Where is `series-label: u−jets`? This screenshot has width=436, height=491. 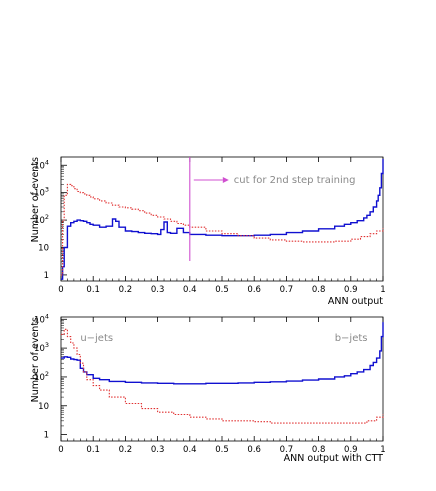 series-label: u−jets is located at coordinates (96, 338).